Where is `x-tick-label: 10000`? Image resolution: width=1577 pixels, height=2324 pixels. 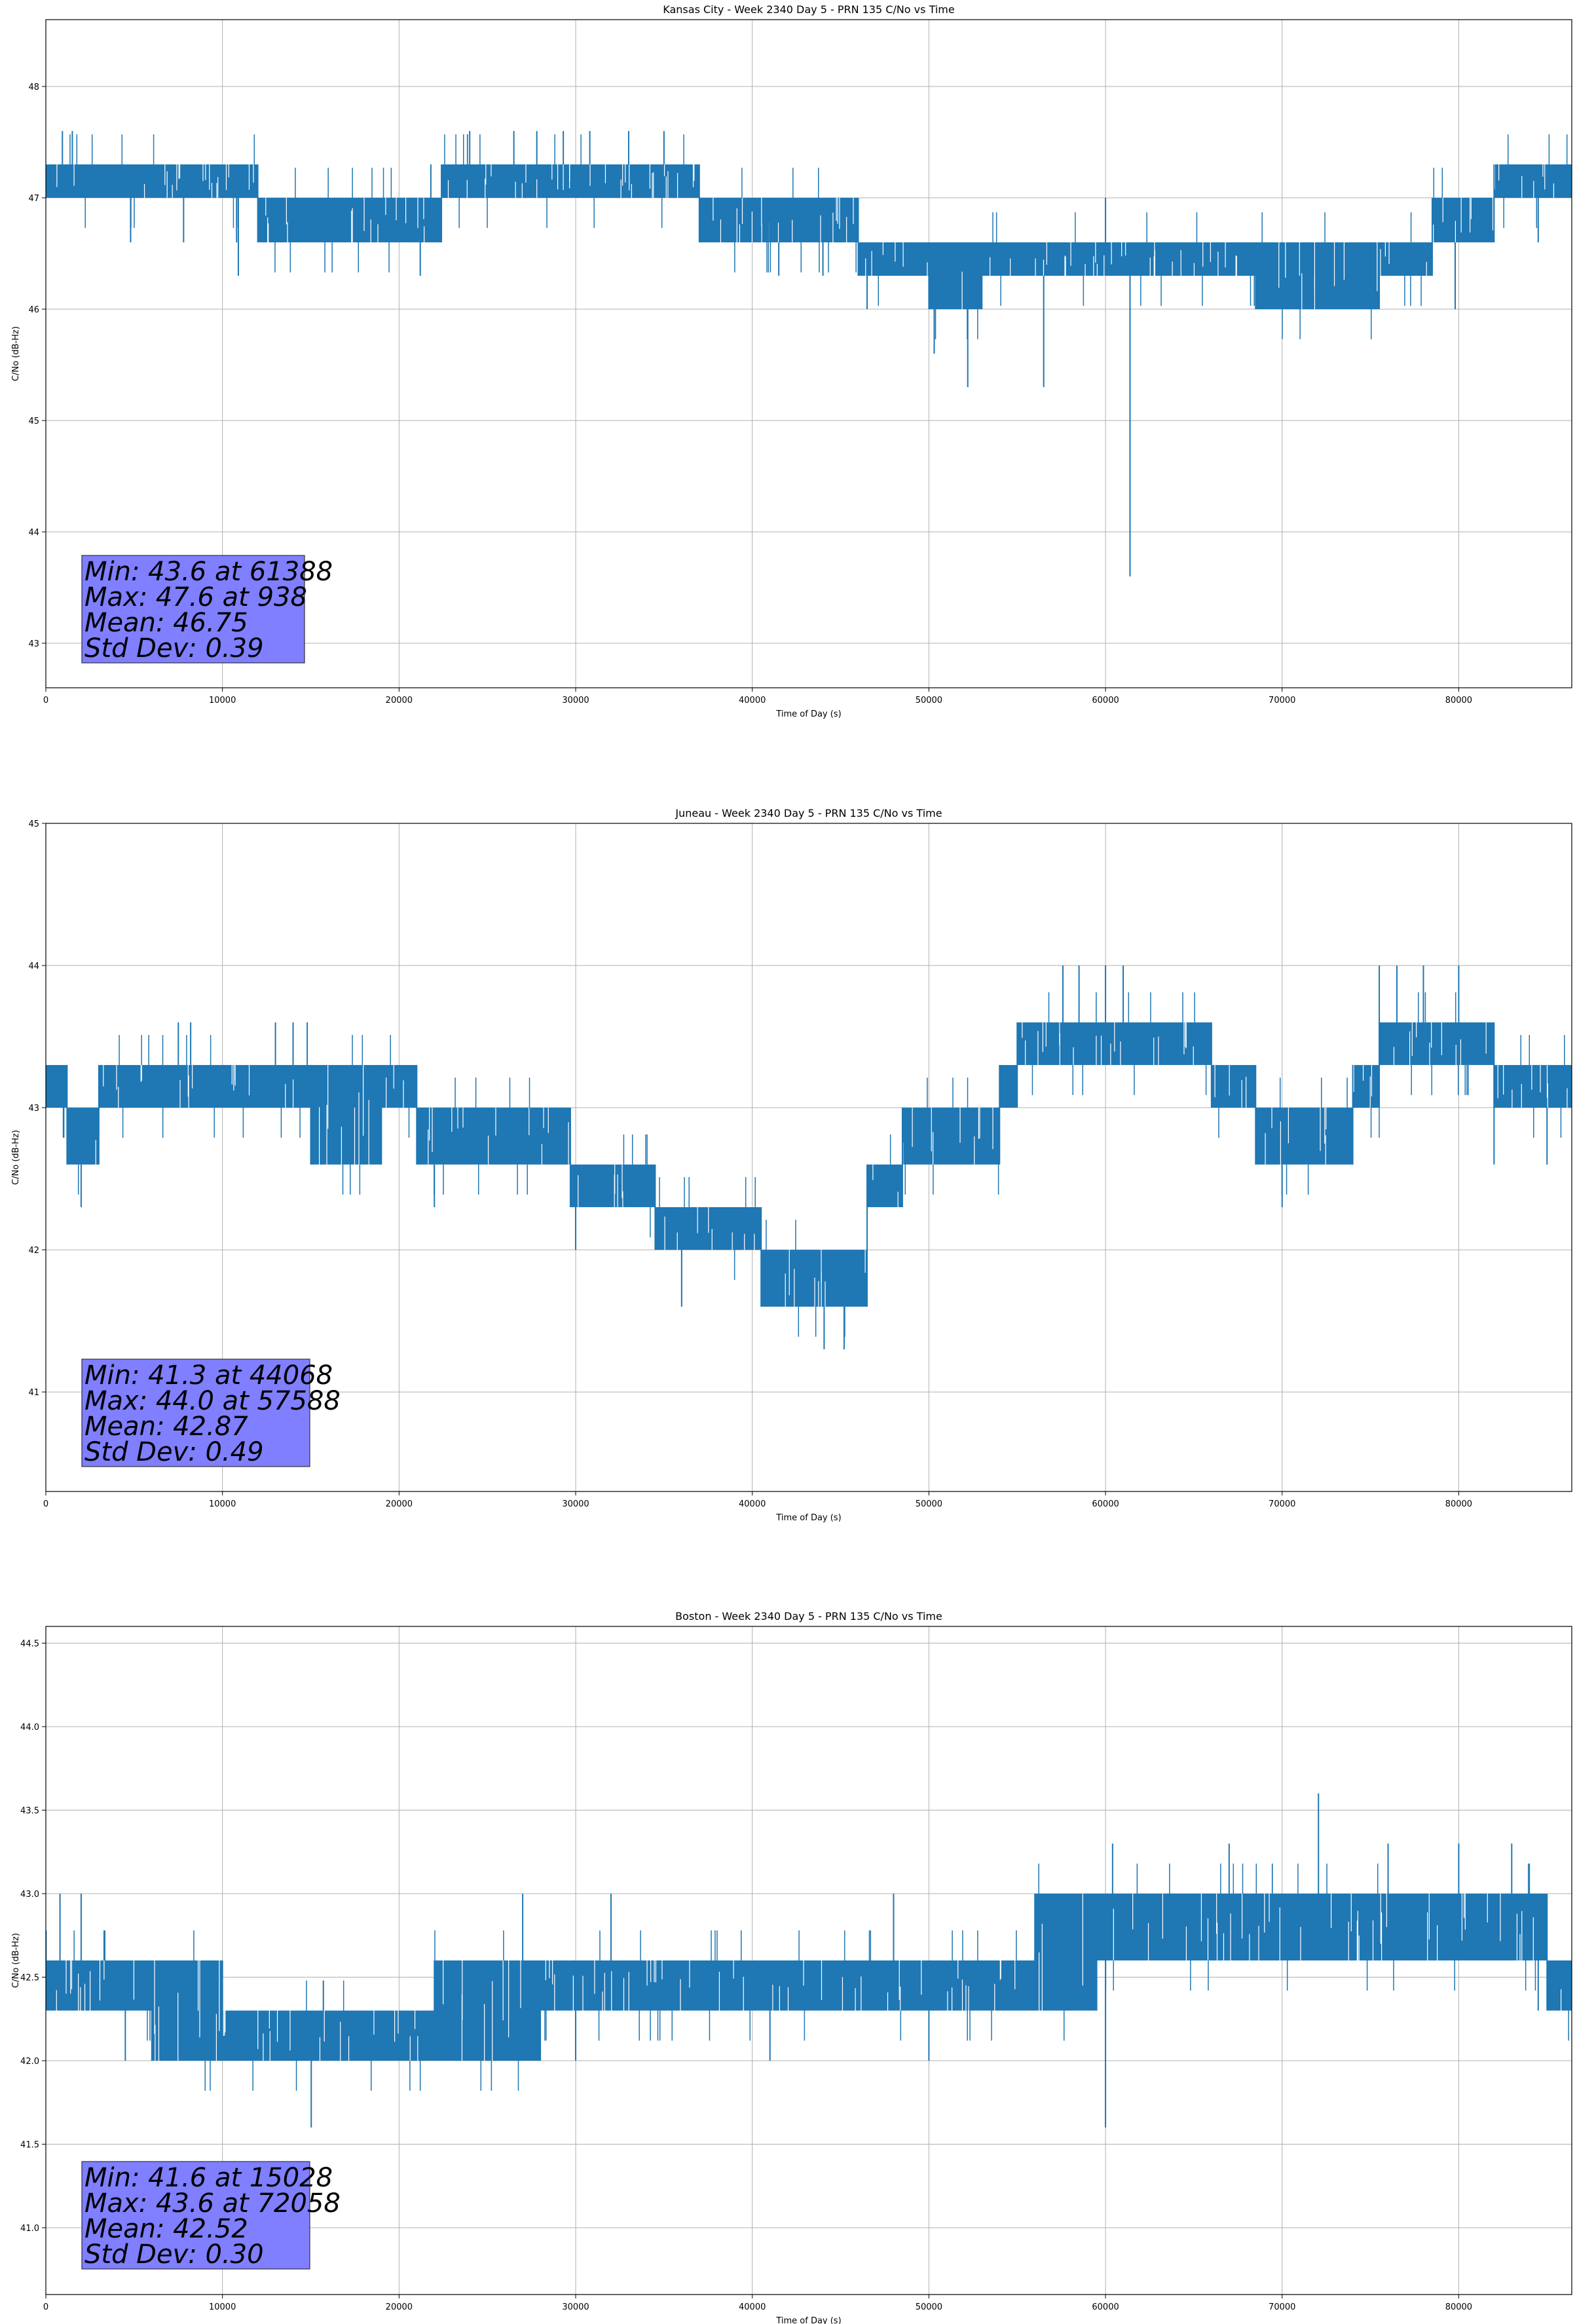 x-tick-label: 10000 is located at coordinates (222, 2307).